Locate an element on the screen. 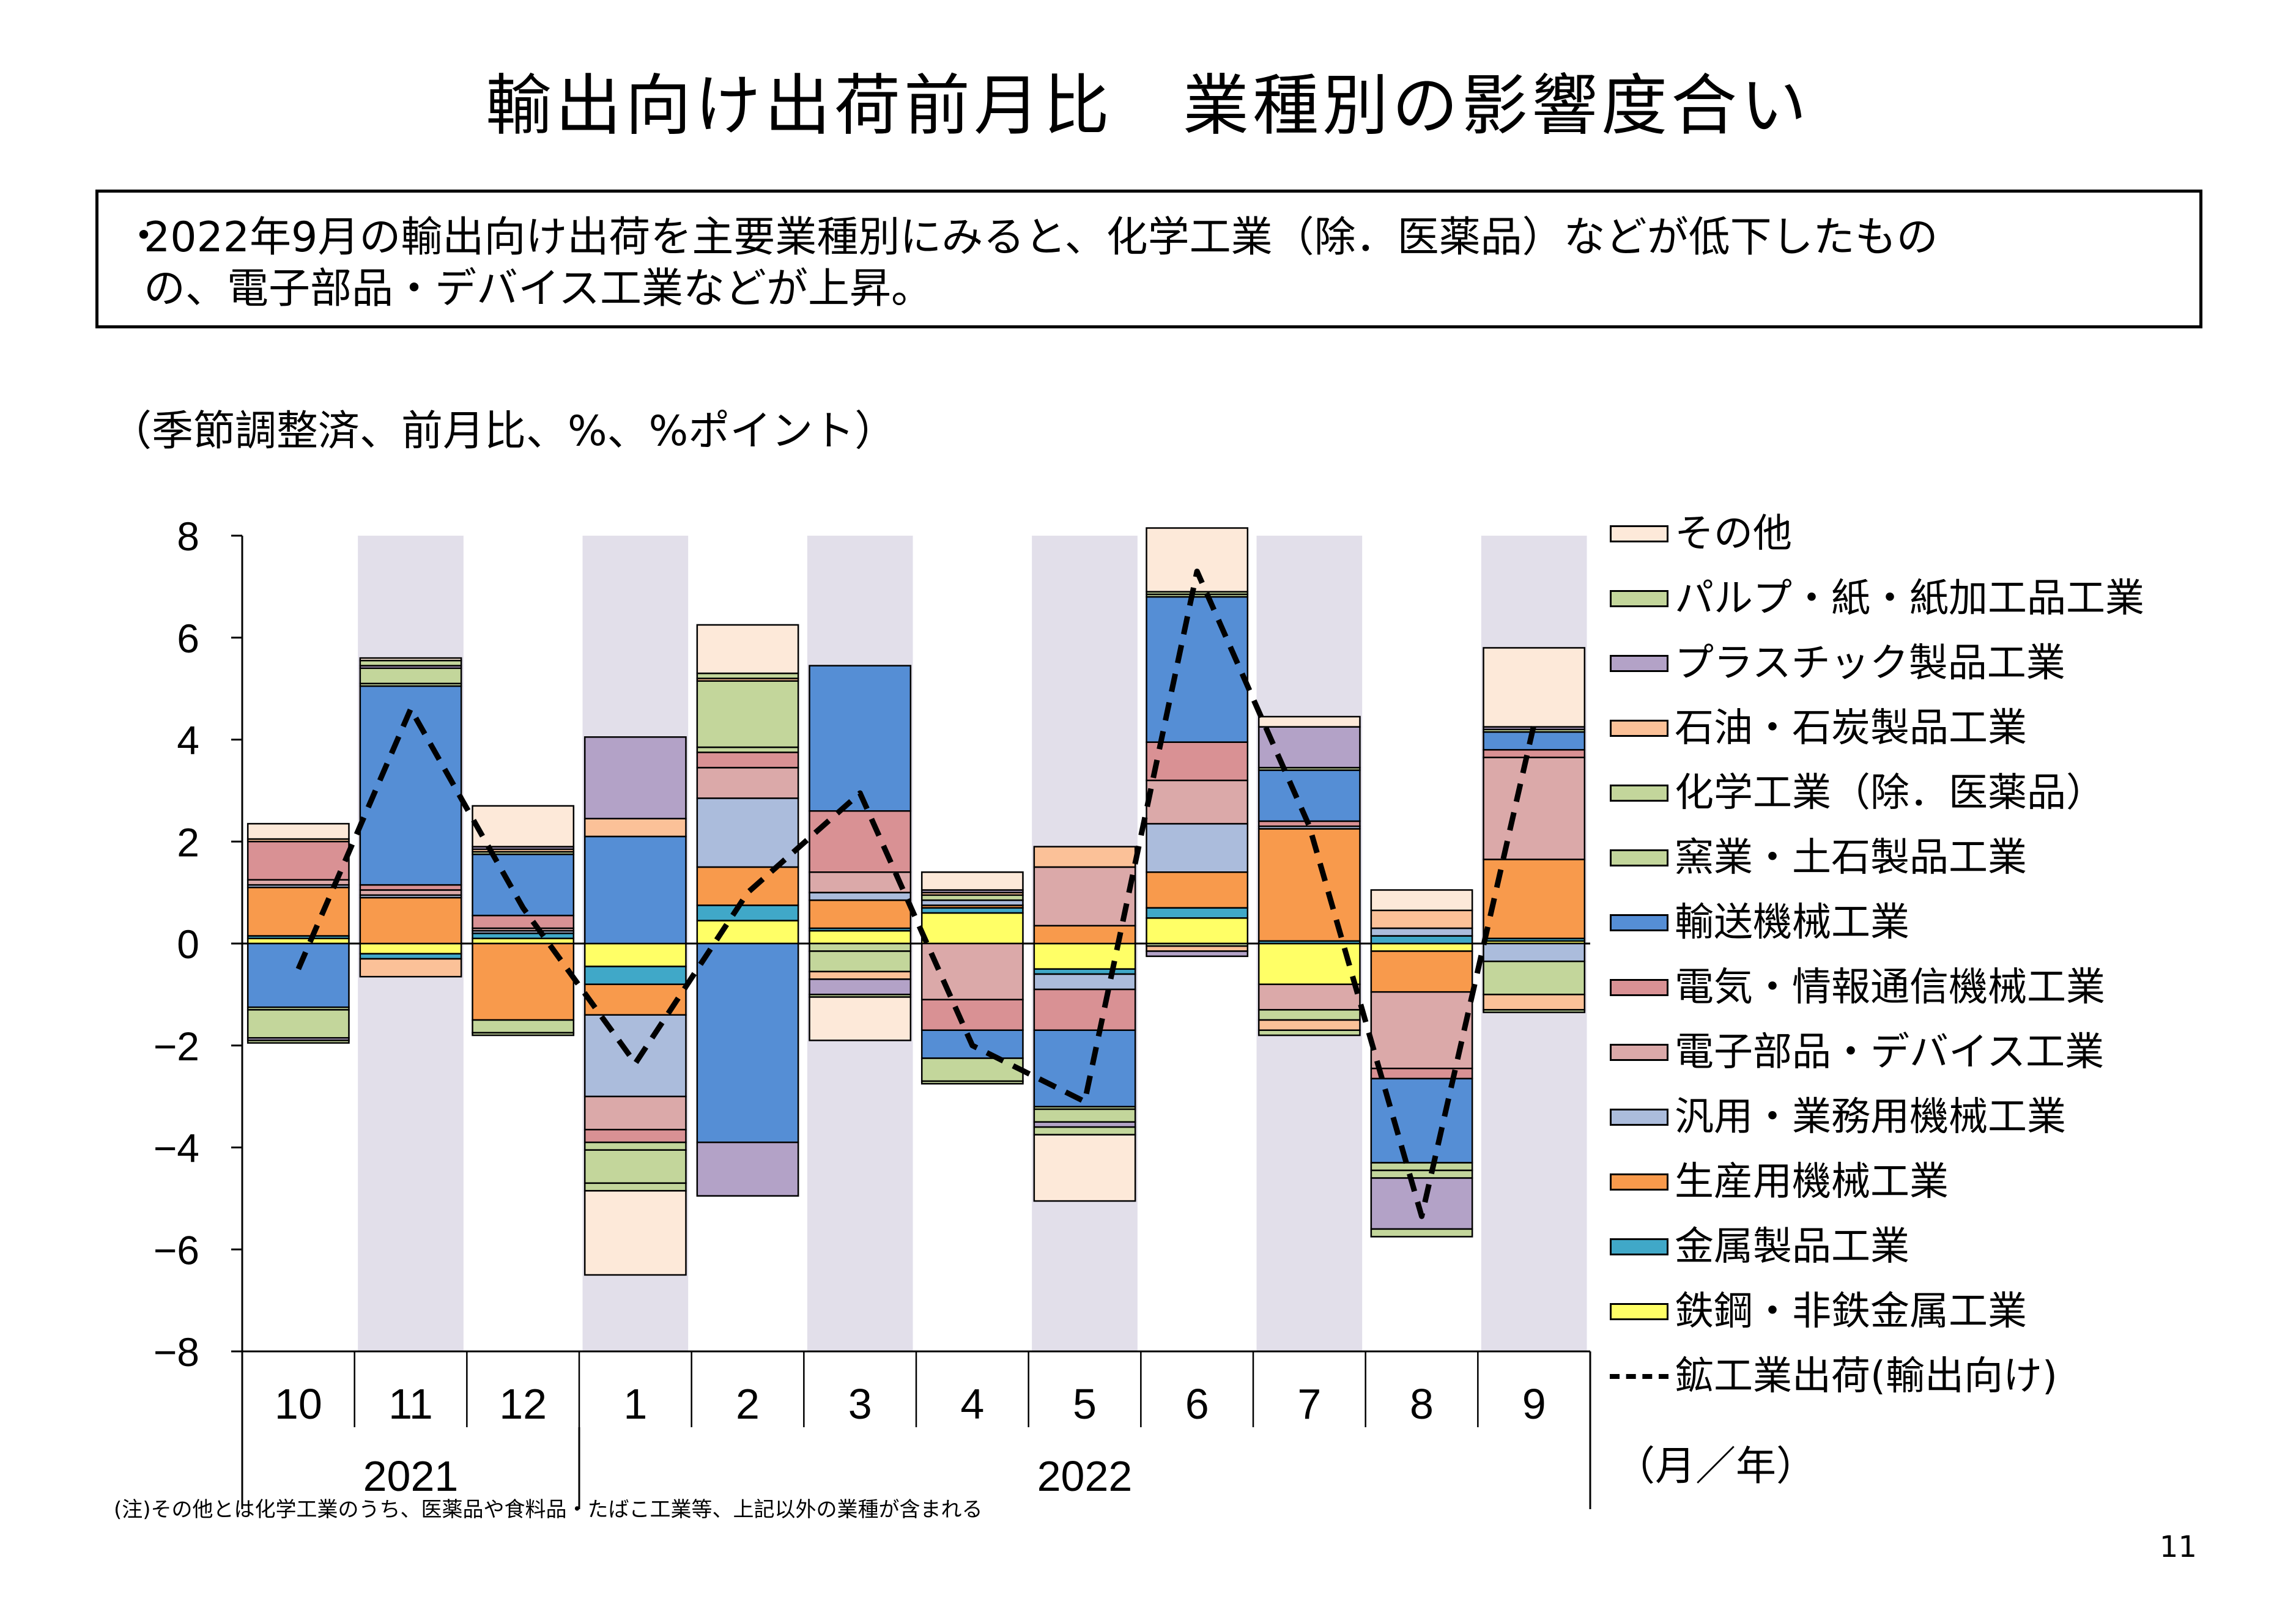 This screenshot has width=2296, height=1618. x-tick-label: 11 is located at coordinates (410, 1404).